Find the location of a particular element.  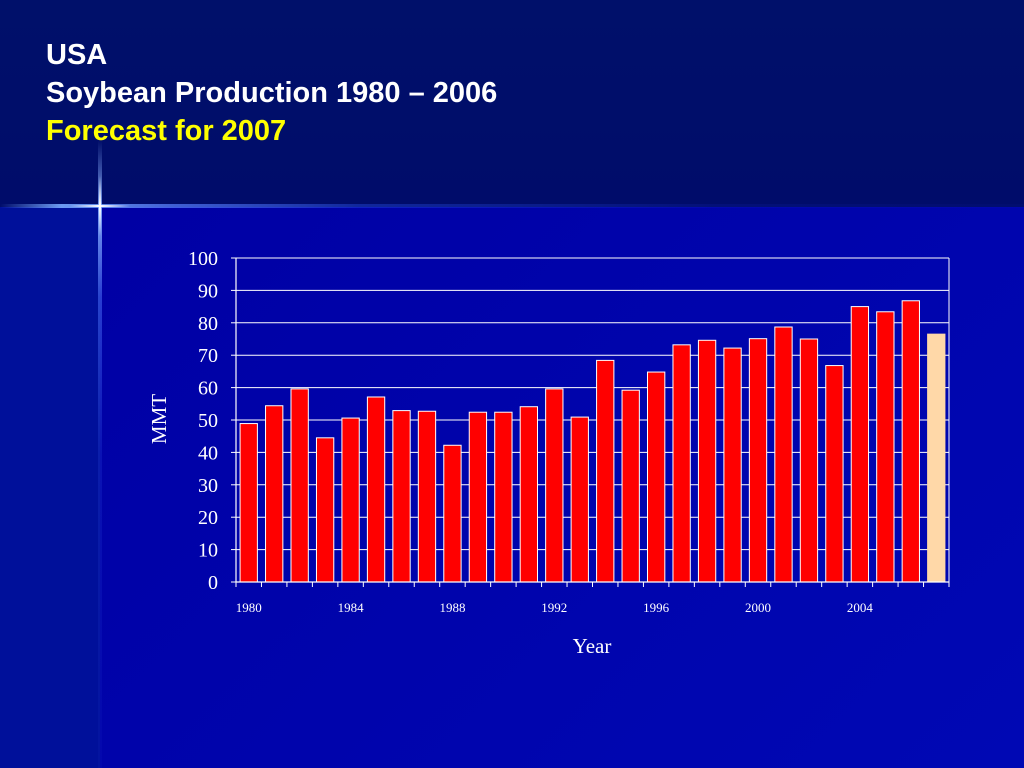

y-tick-label: 70 is located at coordinates (208, 356).